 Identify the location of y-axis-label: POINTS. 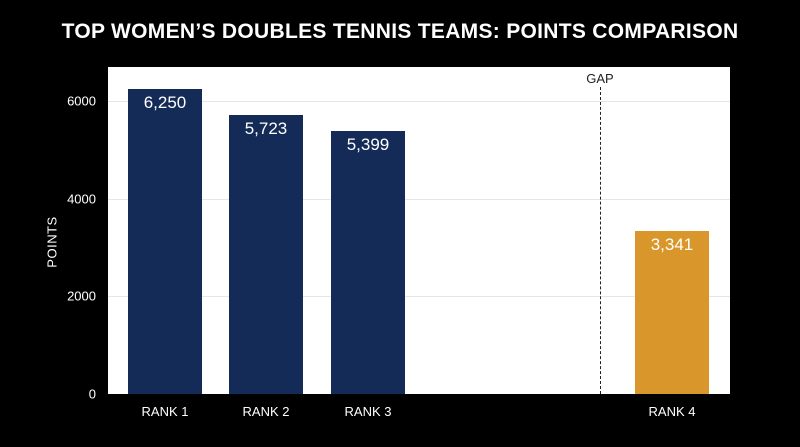
(52, 242).